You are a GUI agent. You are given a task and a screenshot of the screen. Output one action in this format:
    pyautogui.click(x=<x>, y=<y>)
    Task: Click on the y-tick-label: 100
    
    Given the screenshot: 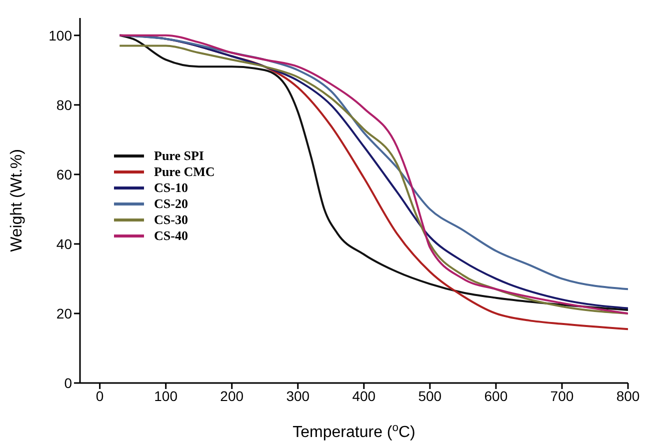 What is the action you would take?
    pyautogui.click(x=60, y=35)
    